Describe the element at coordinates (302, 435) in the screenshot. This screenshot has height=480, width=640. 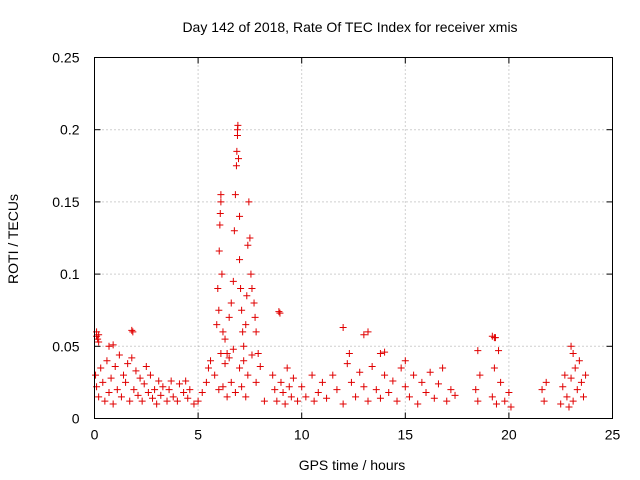
I see `x-tick-label: 10` at that location.